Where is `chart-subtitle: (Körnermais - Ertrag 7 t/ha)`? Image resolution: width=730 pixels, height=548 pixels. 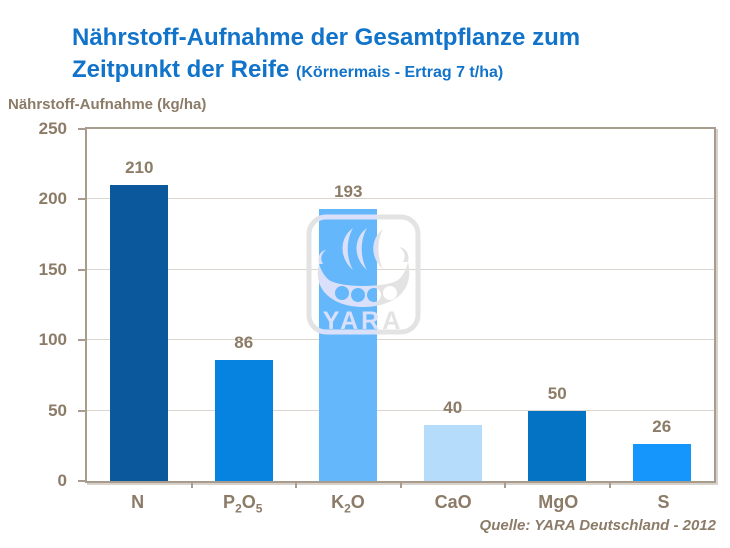 chart-subtitle: (Körnermais - Ertrag 7 t/ha) is located at coordinates (400, 72).